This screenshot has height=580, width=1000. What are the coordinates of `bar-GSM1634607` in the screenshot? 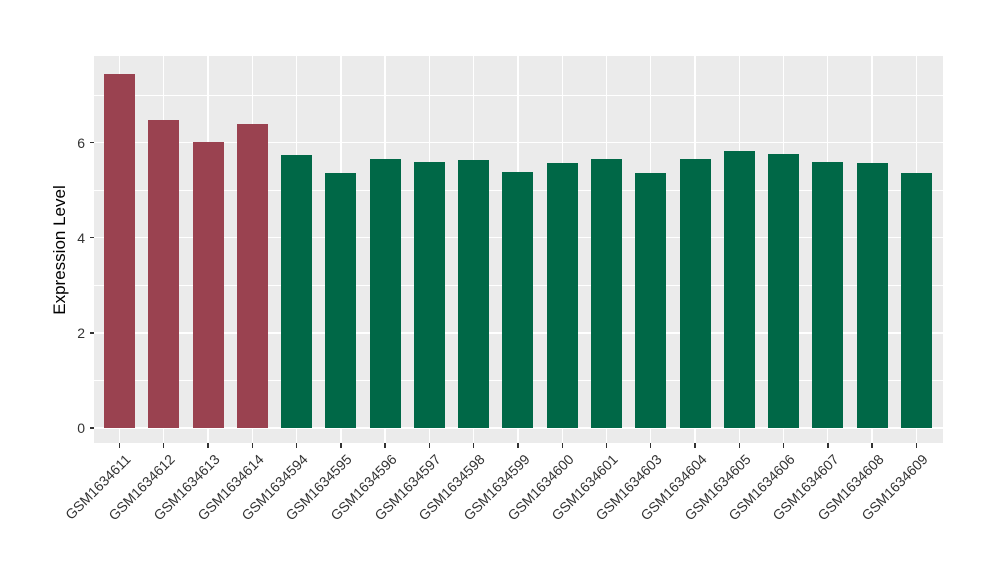 It's located at (828, 295).